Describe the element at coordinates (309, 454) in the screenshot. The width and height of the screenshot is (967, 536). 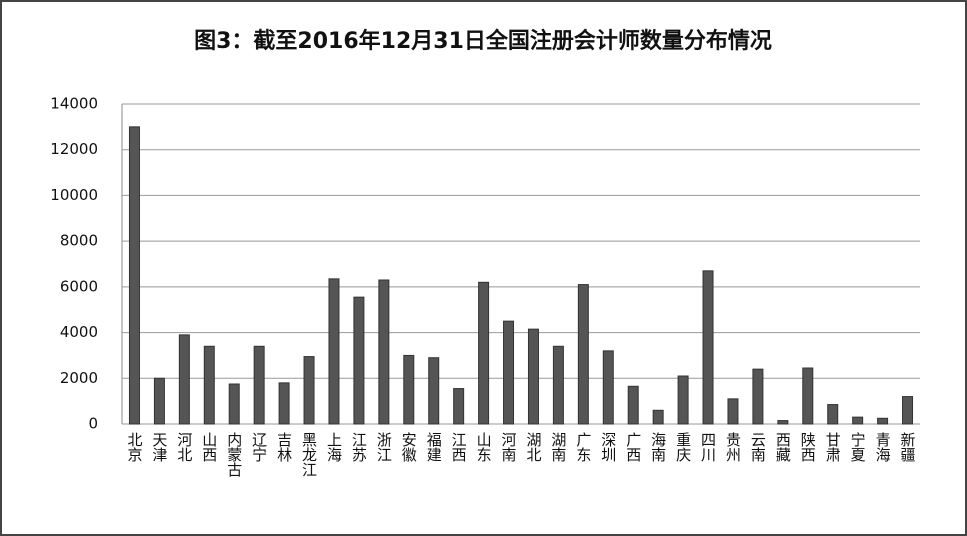
I see `x-tick-label: 黑龙江` at that location.